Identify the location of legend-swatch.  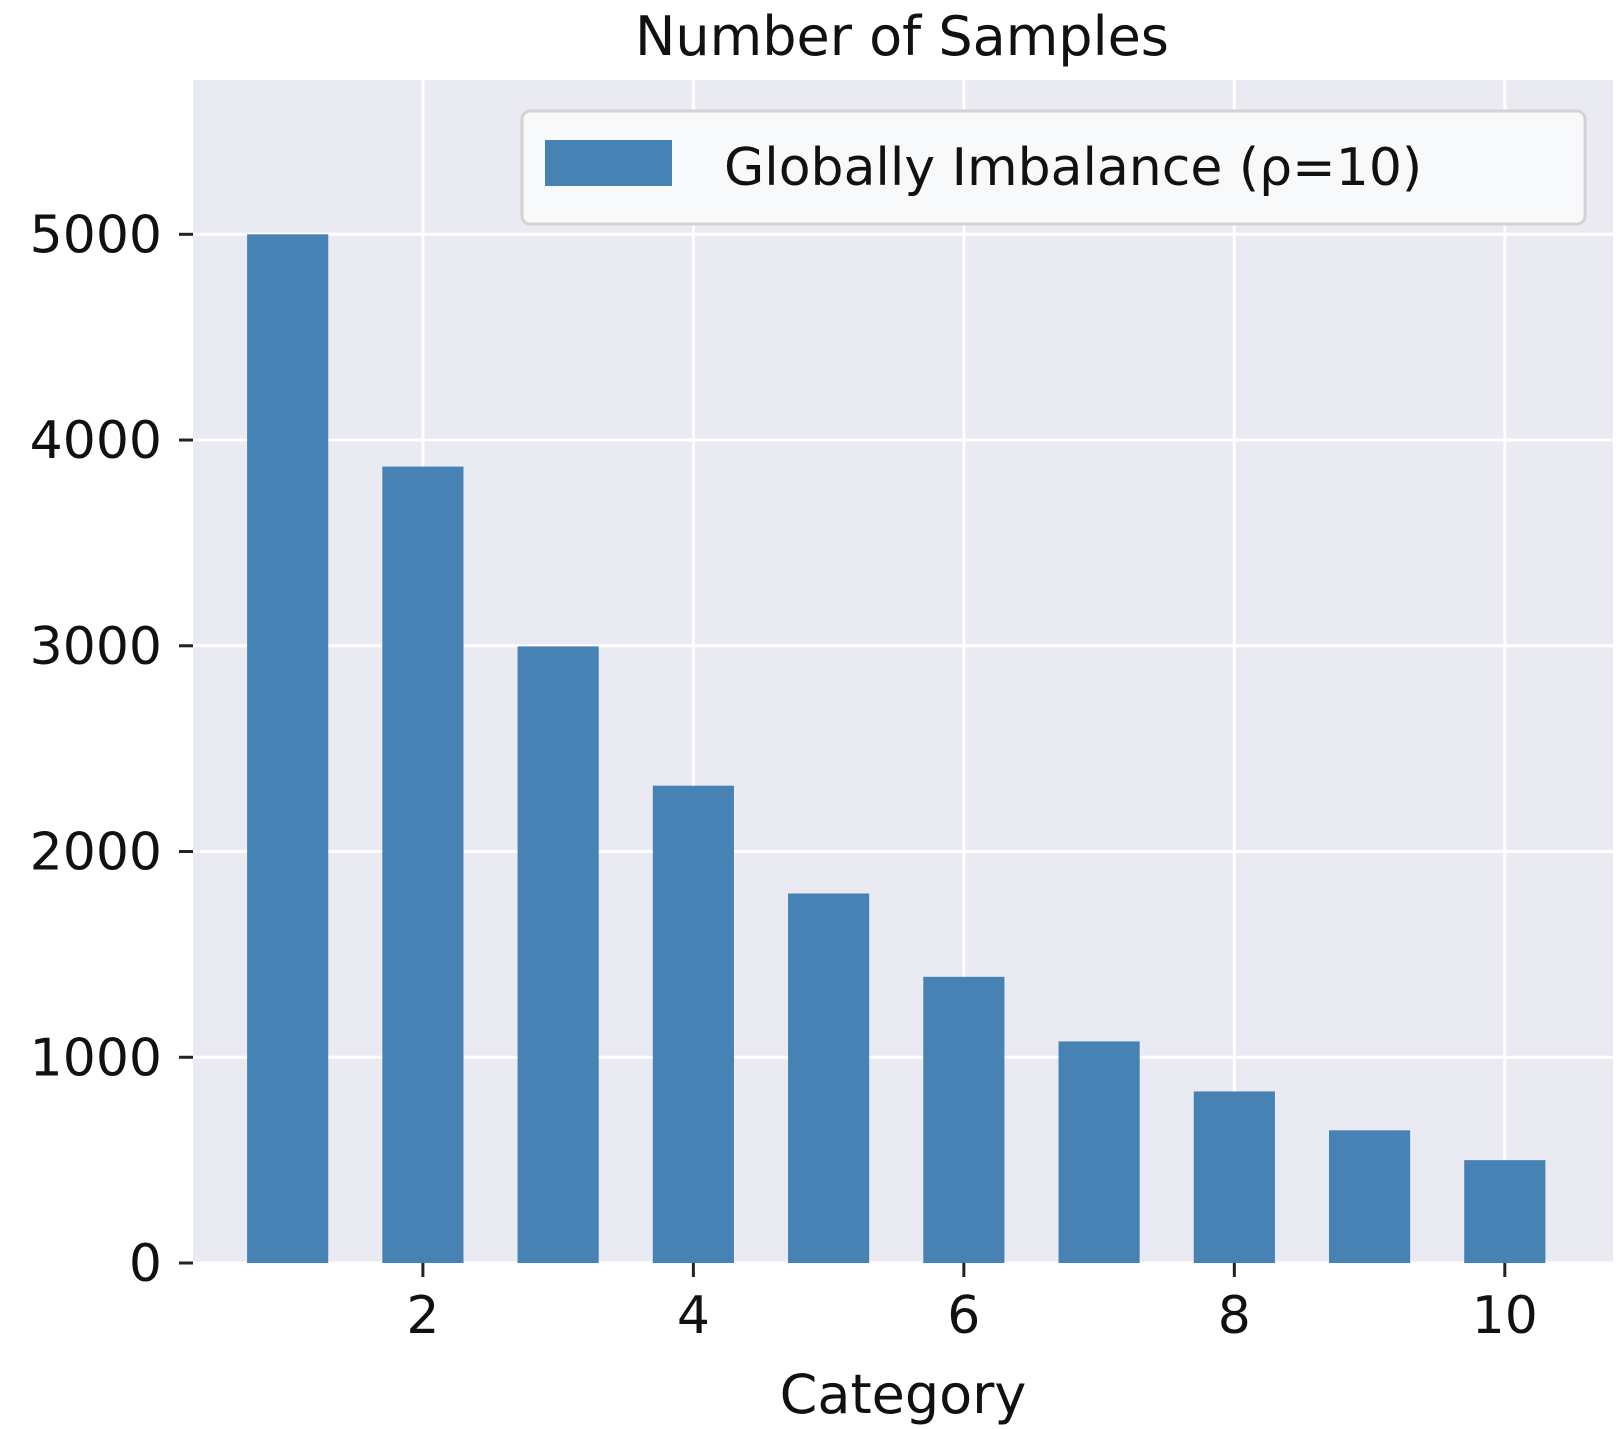
(608, 163).